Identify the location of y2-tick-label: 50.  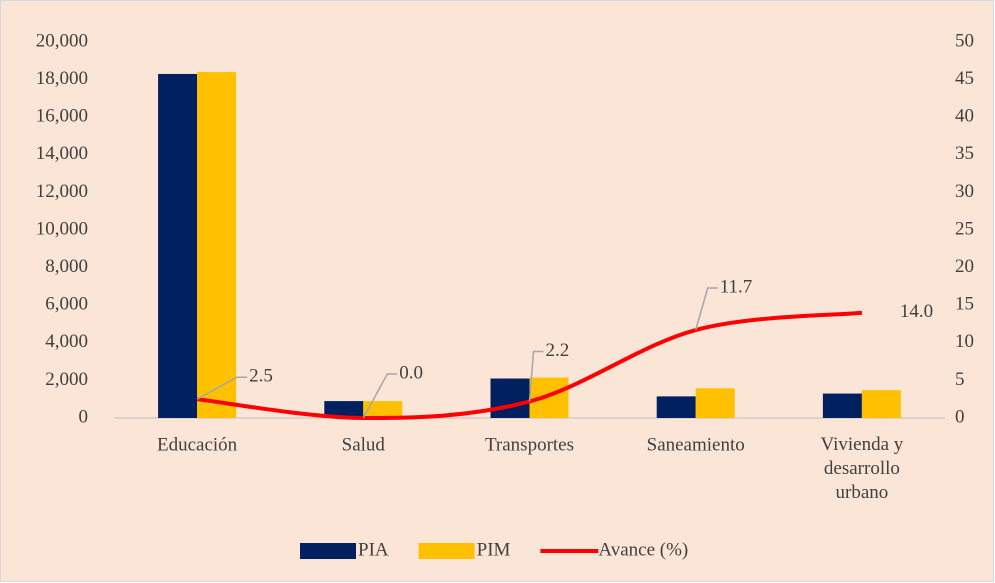
(964, 40).